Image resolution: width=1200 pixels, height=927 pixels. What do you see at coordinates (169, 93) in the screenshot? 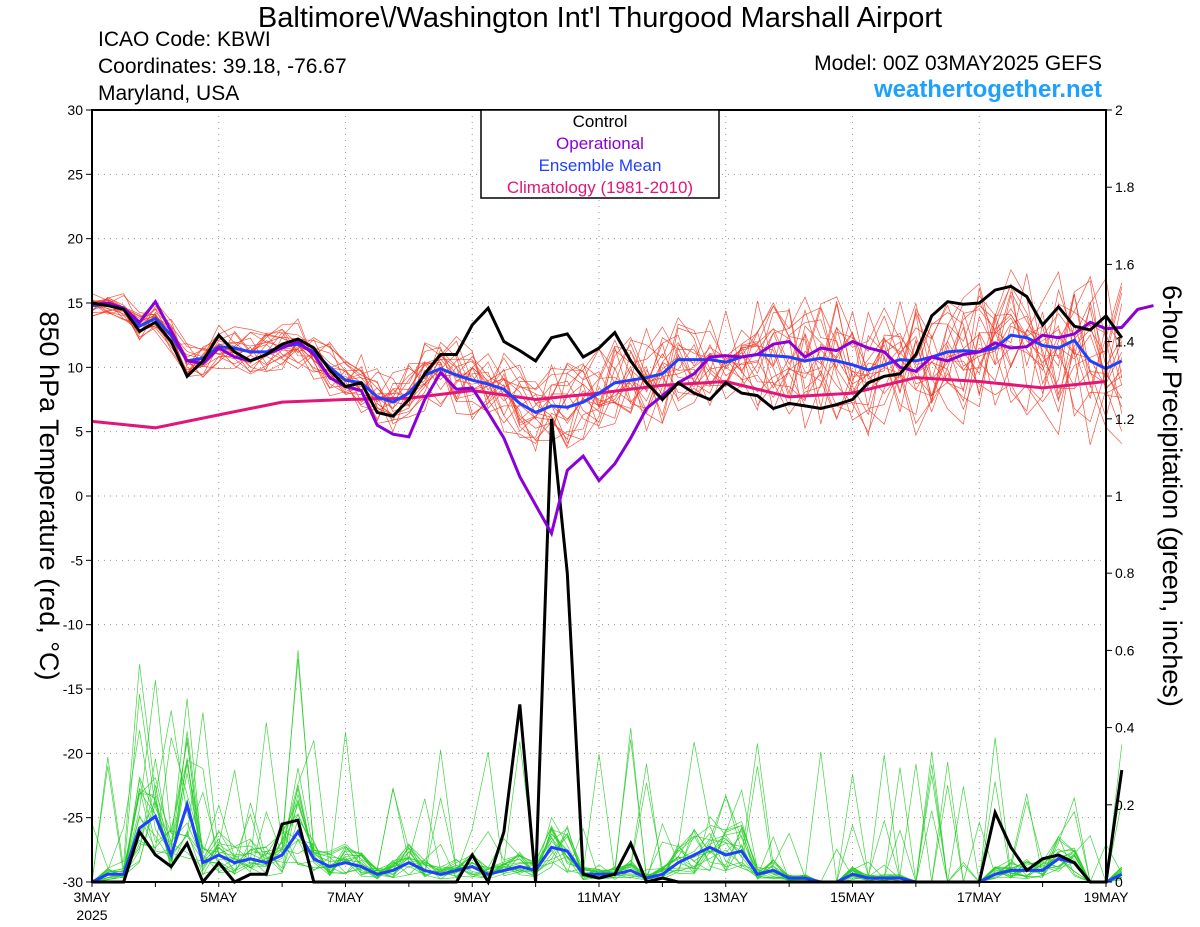
I see `region: Maryland, USA` at bounding box center [169, 93].